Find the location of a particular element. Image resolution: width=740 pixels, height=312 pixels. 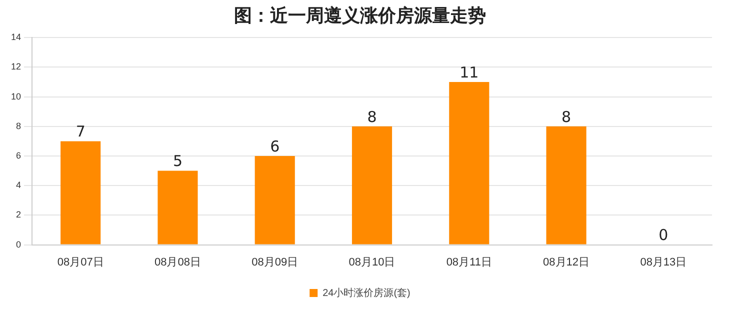

legend-label: 24小时涨价房源(套) is located at coordinates (366, 292).